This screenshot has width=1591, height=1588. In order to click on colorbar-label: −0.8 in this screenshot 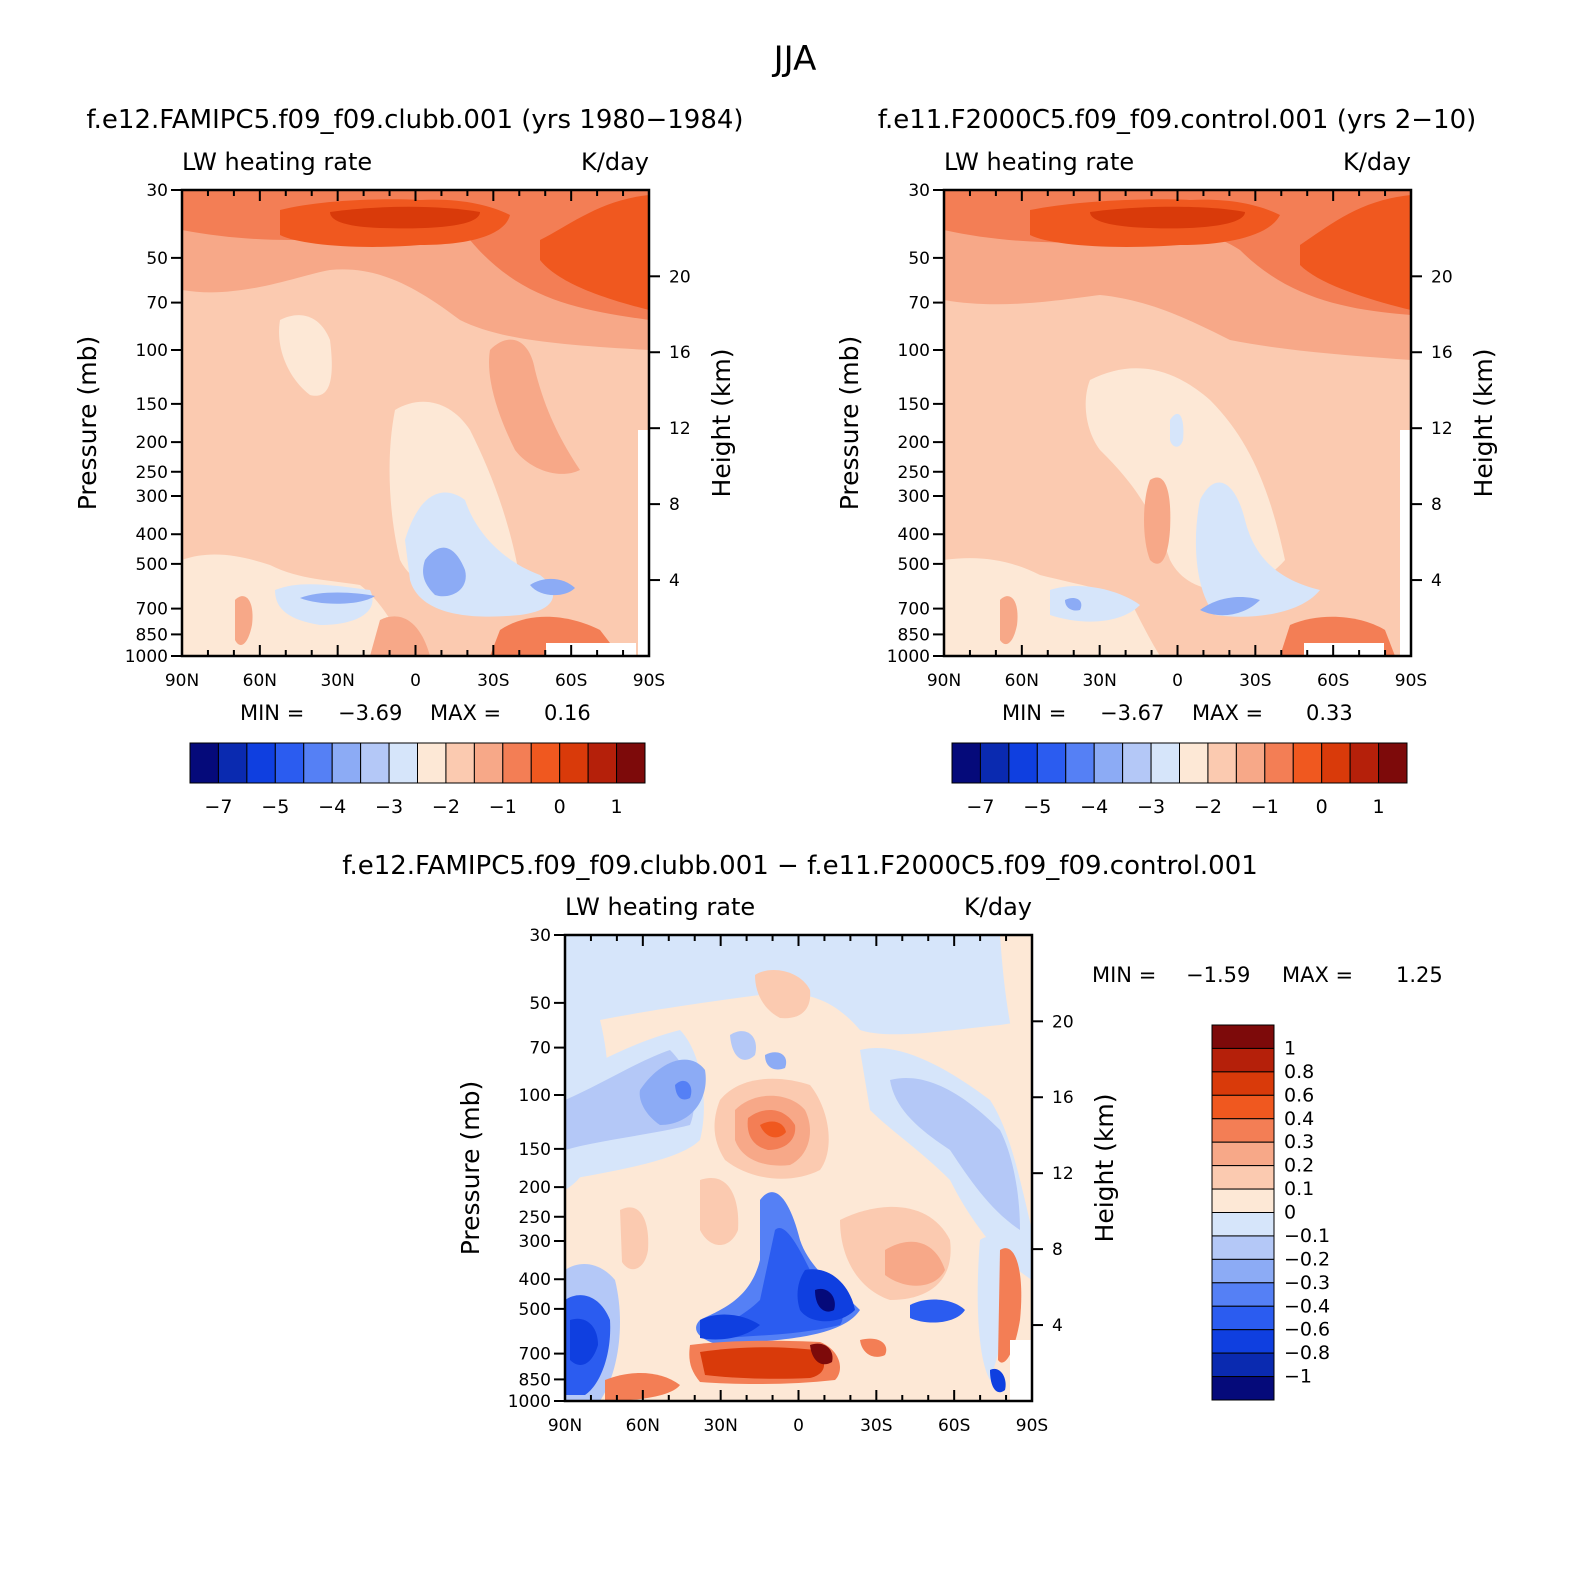, I will do `click(1307, 1353)`.